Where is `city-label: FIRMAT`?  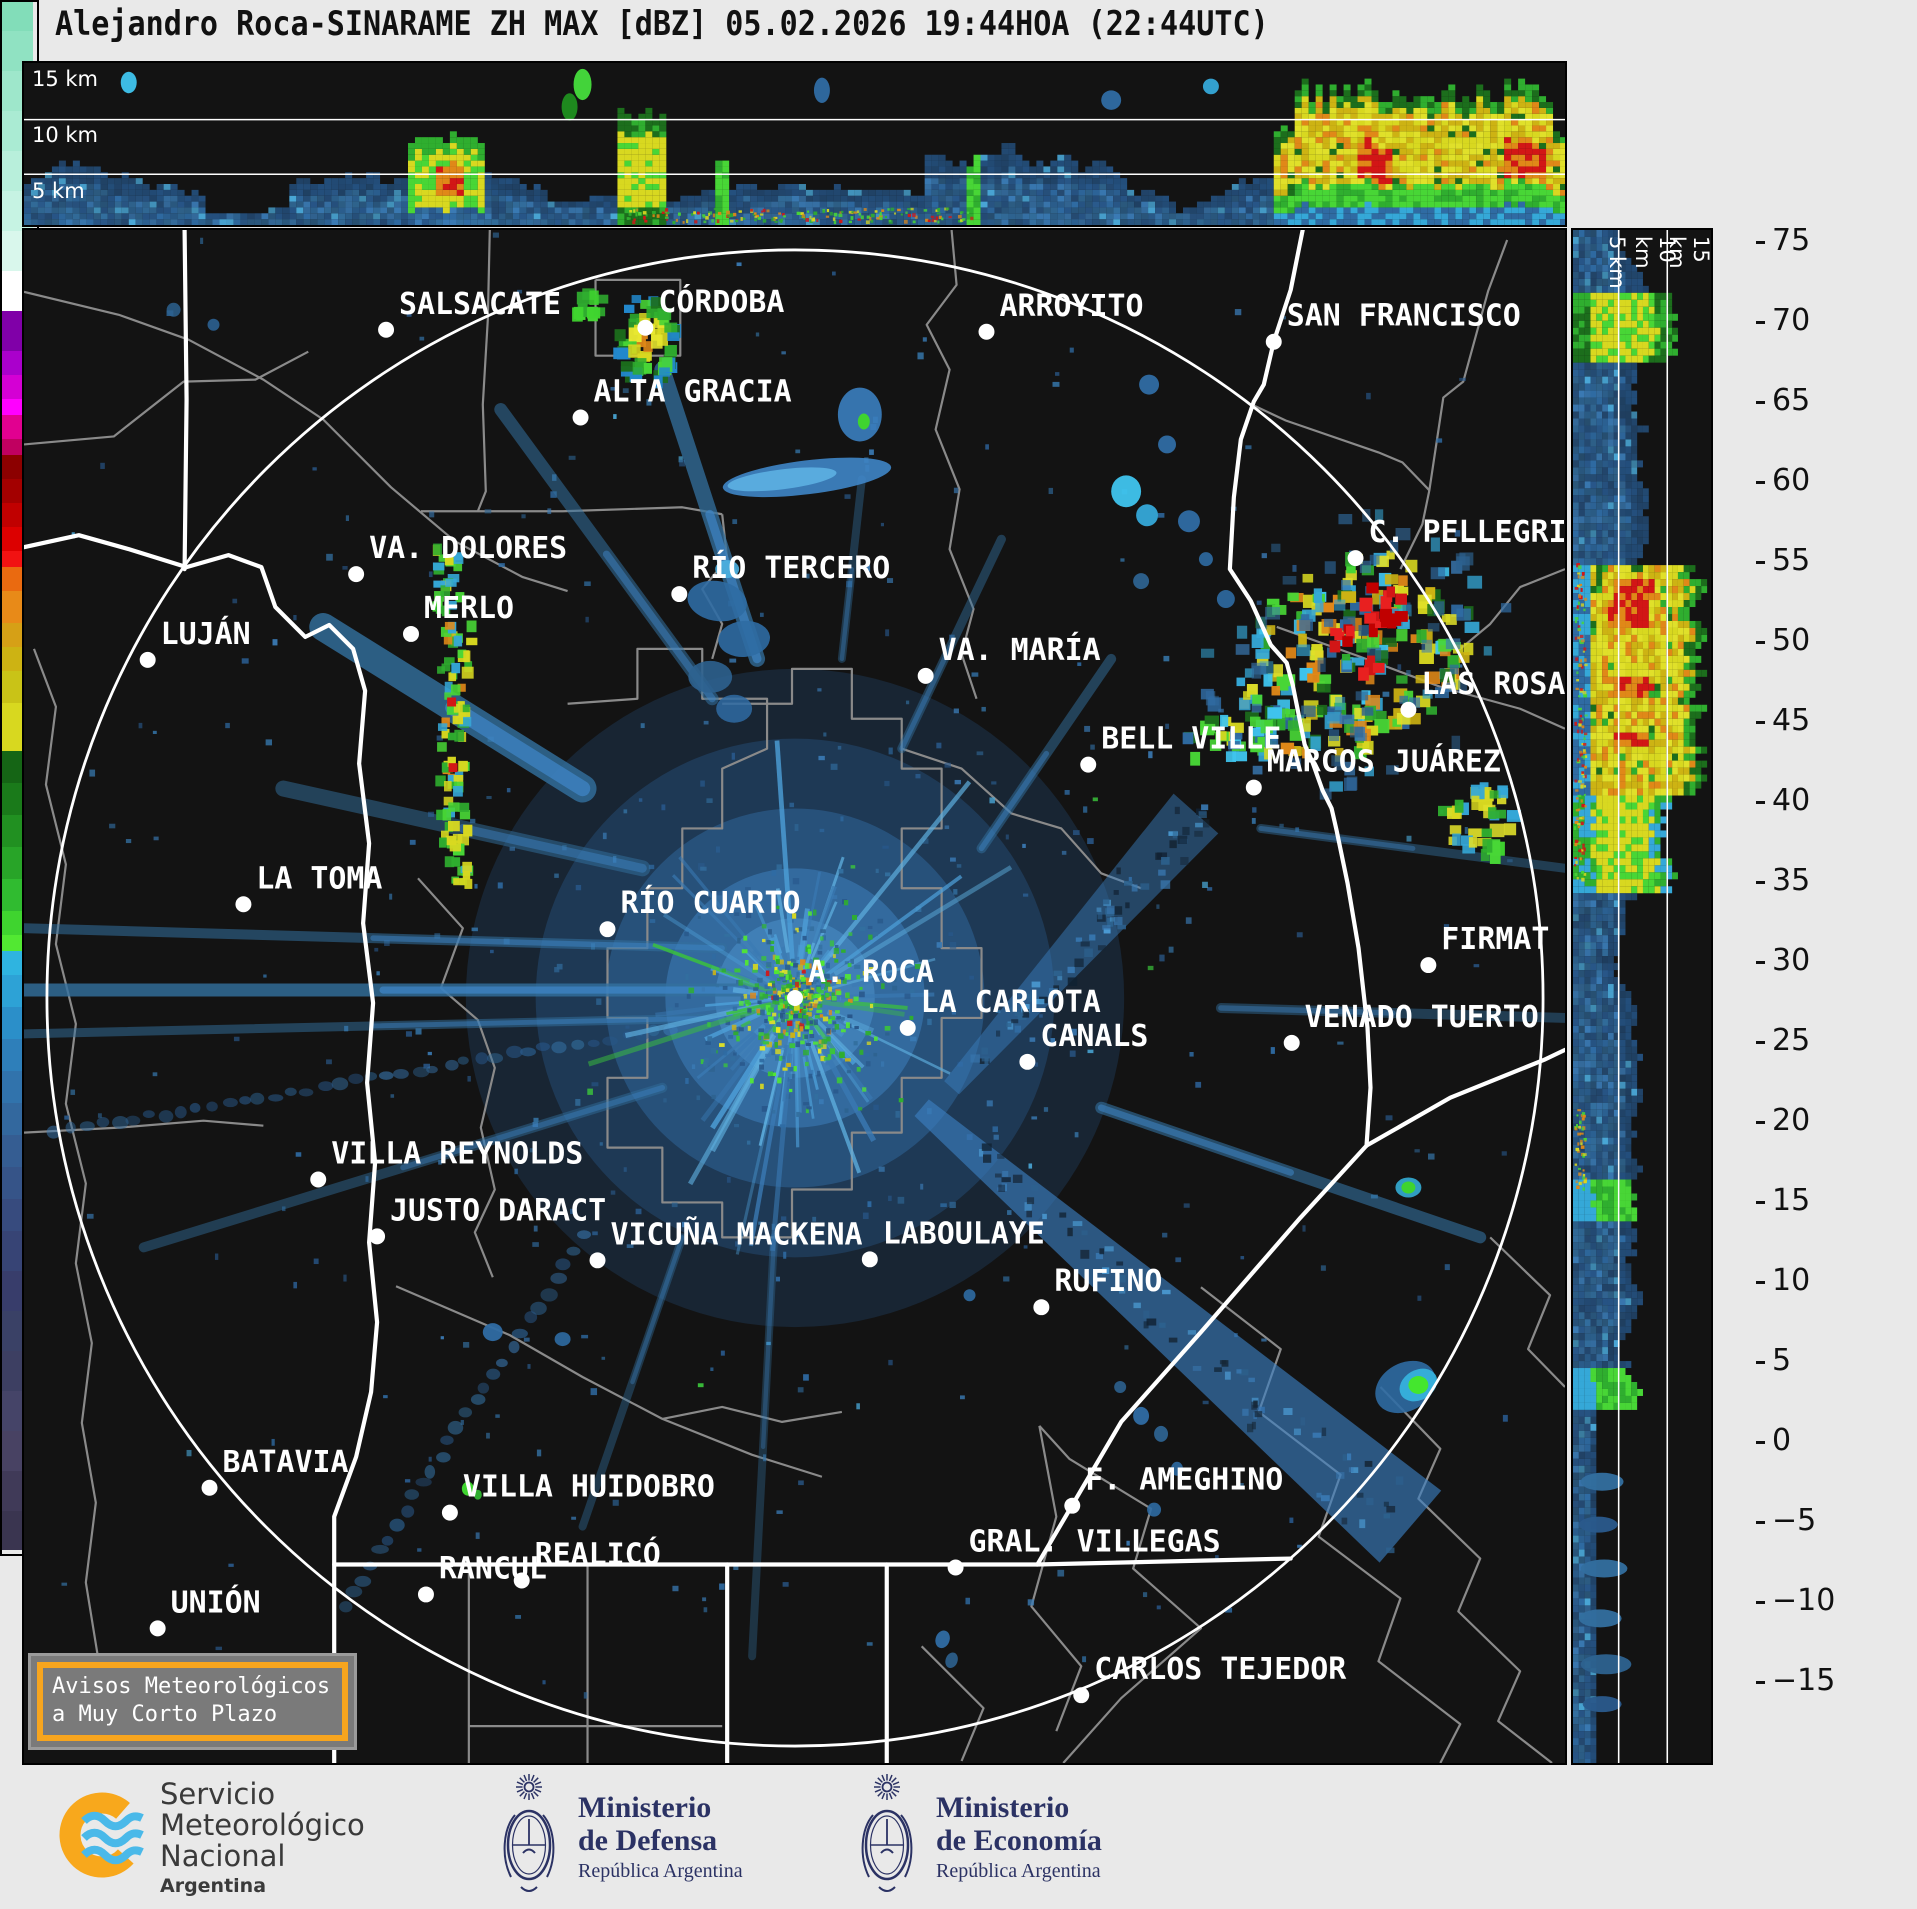
city-label: FIRMAT is located at coordinates (1495, 939).